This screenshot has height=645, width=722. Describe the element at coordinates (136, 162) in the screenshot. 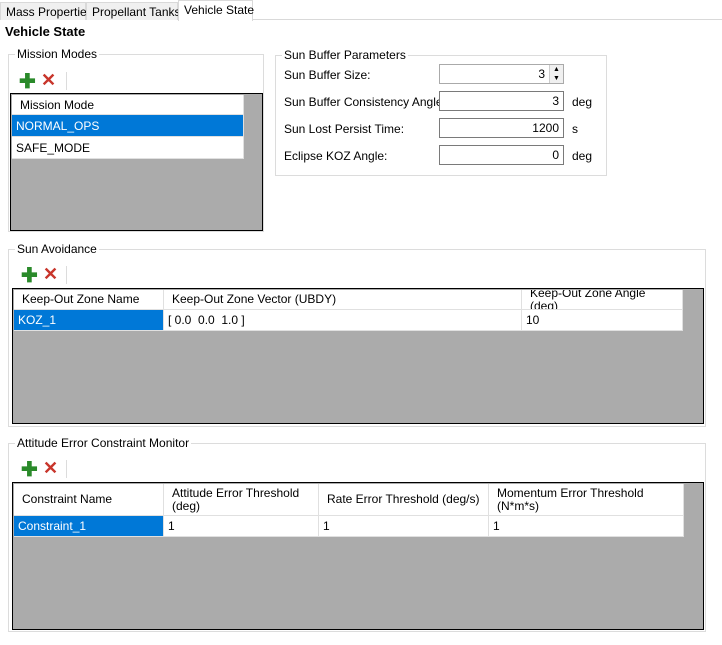

I see `mission-modes-grid: Mission Mode NORMAL_OPS SAFE_MODE` at that location.